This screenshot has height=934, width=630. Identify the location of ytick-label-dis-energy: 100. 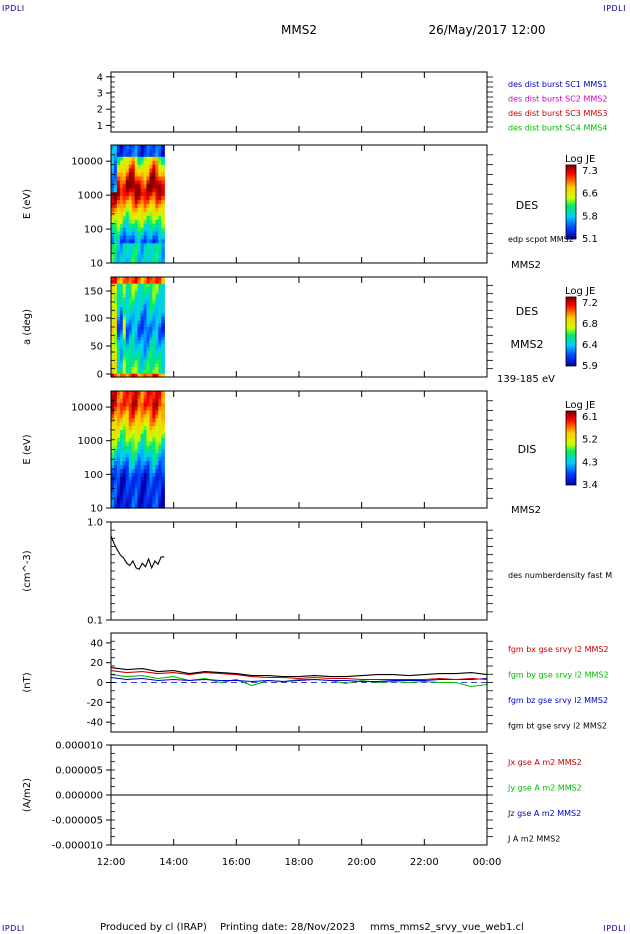
(93, 475).